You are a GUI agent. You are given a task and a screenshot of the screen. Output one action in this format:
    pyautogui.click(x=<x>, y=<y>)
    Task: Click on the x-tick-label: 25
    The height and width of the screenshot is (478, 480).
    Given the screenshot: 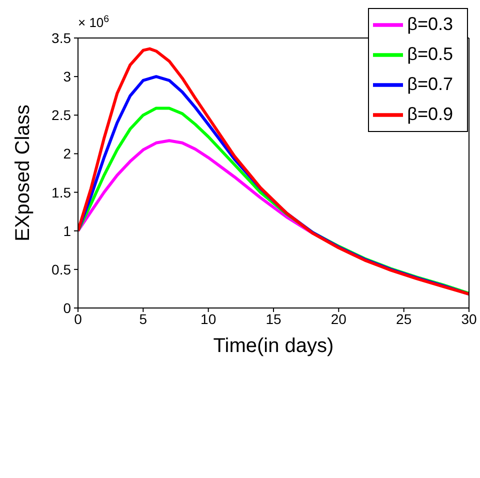 What is the action you would take?
    pyautogui.click(x=404, y=318)
    